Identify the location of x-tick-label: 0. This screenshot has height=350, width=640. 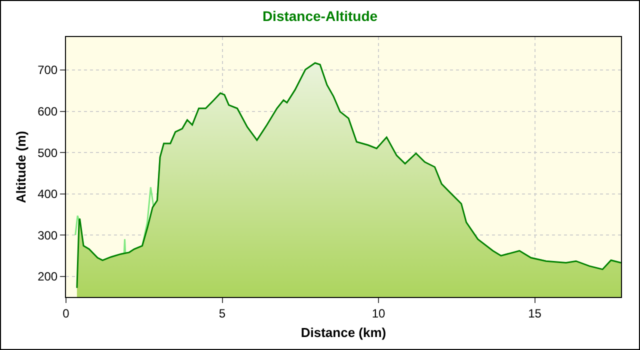
(66, 313).